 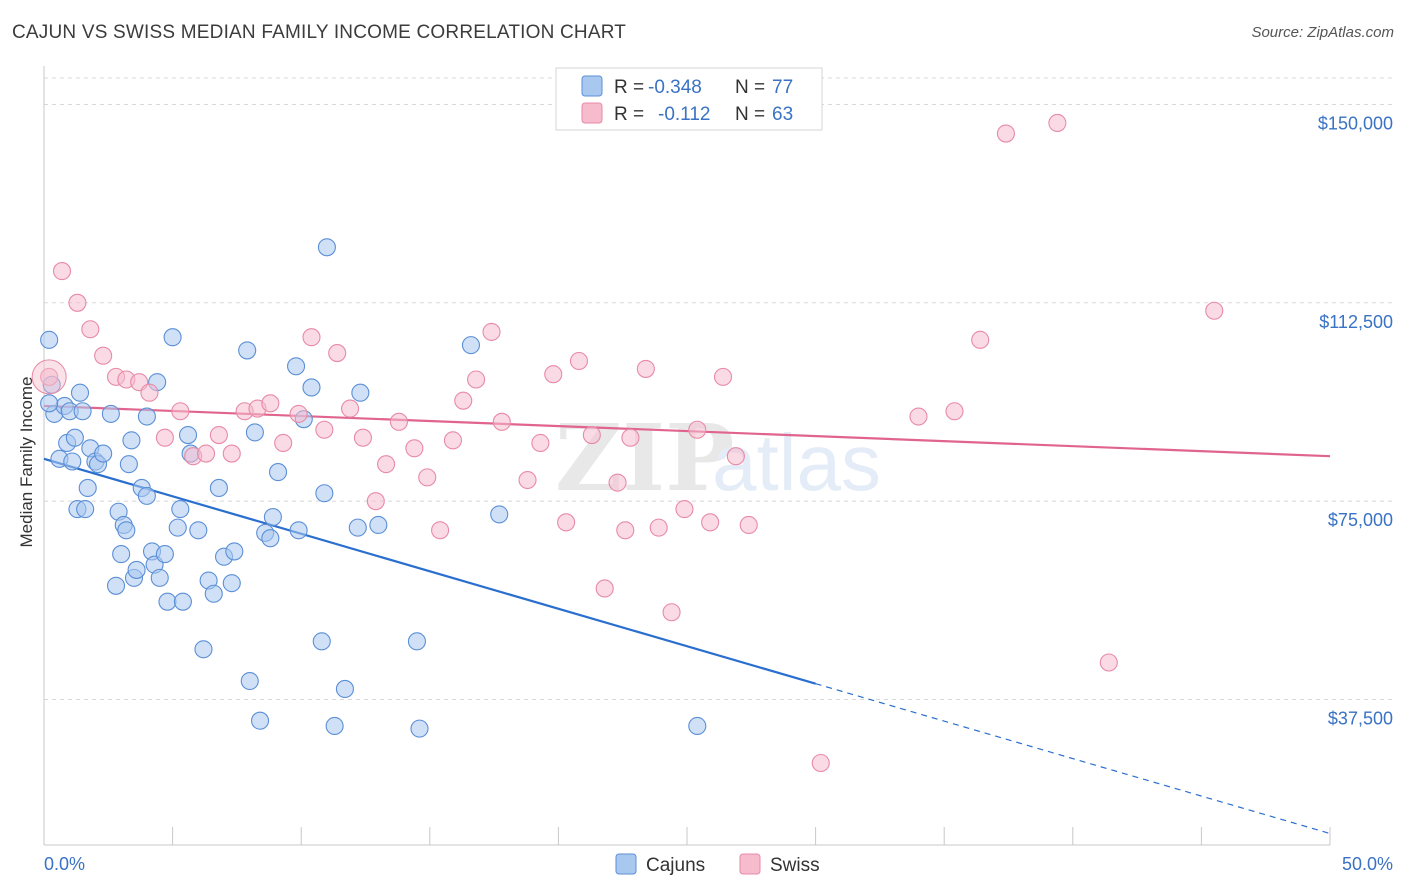 What do you see at coordinates (750, 864) in the screenshot?
I see `series-legend-swatch-swiss` at bounding box center [750, 864].